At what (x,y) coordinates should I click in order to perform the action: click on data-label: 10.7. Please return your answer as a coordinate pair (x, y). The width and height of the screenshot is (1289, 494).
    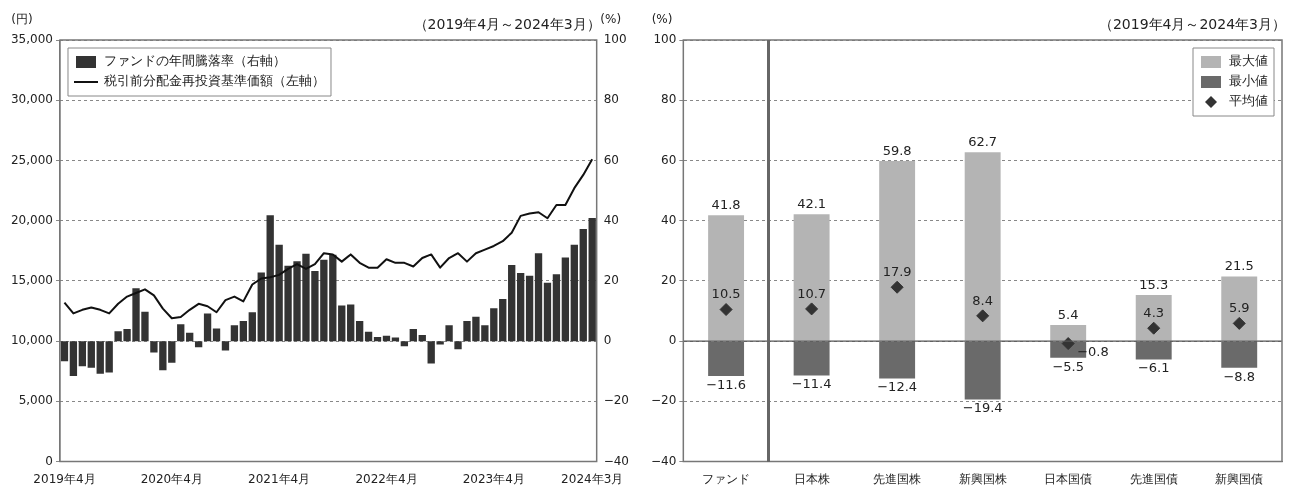
    Looking at the image, I should click on (812, 293).